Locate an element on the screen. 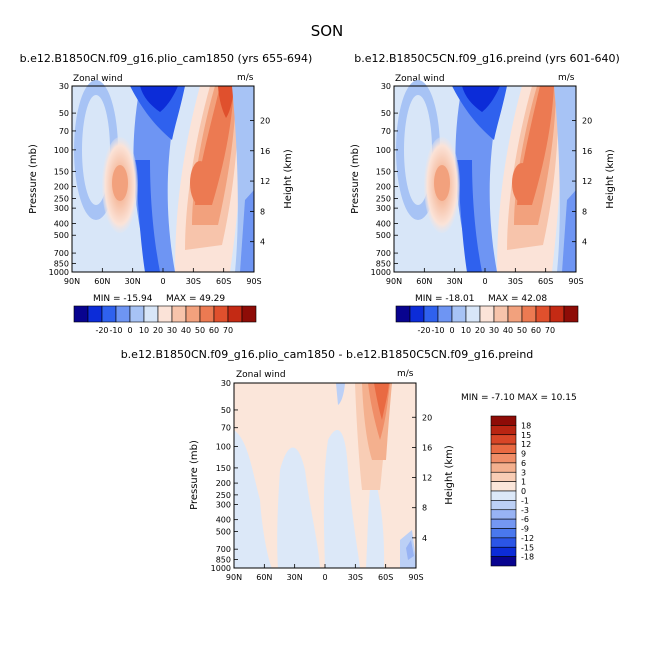 The height and width of the screenshot is (654, 654). y-tick-label: 150 is located at coordinates (383, 171).